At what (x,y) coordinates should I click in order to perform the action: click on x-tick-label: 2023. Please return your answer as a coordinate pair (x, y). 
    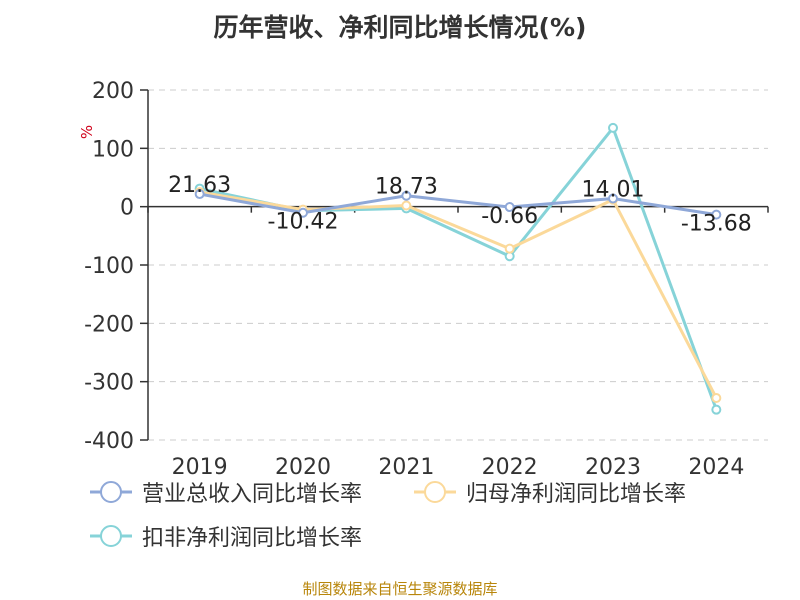
    Looking at the image, I should click on (613, 467).